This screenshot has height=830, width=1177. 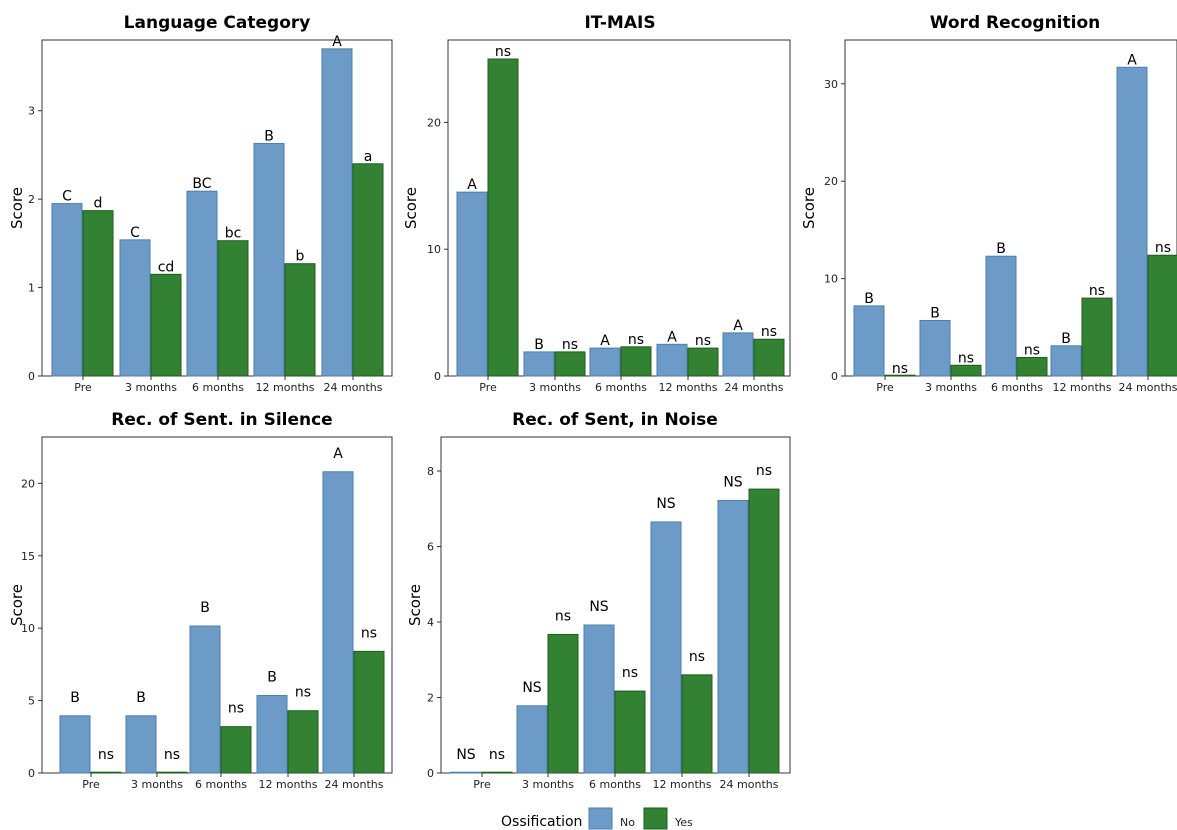 What do you see at coordinates (300, 257) in the screenshot?
I see `data-label: b` at bounding box center [300, 257].